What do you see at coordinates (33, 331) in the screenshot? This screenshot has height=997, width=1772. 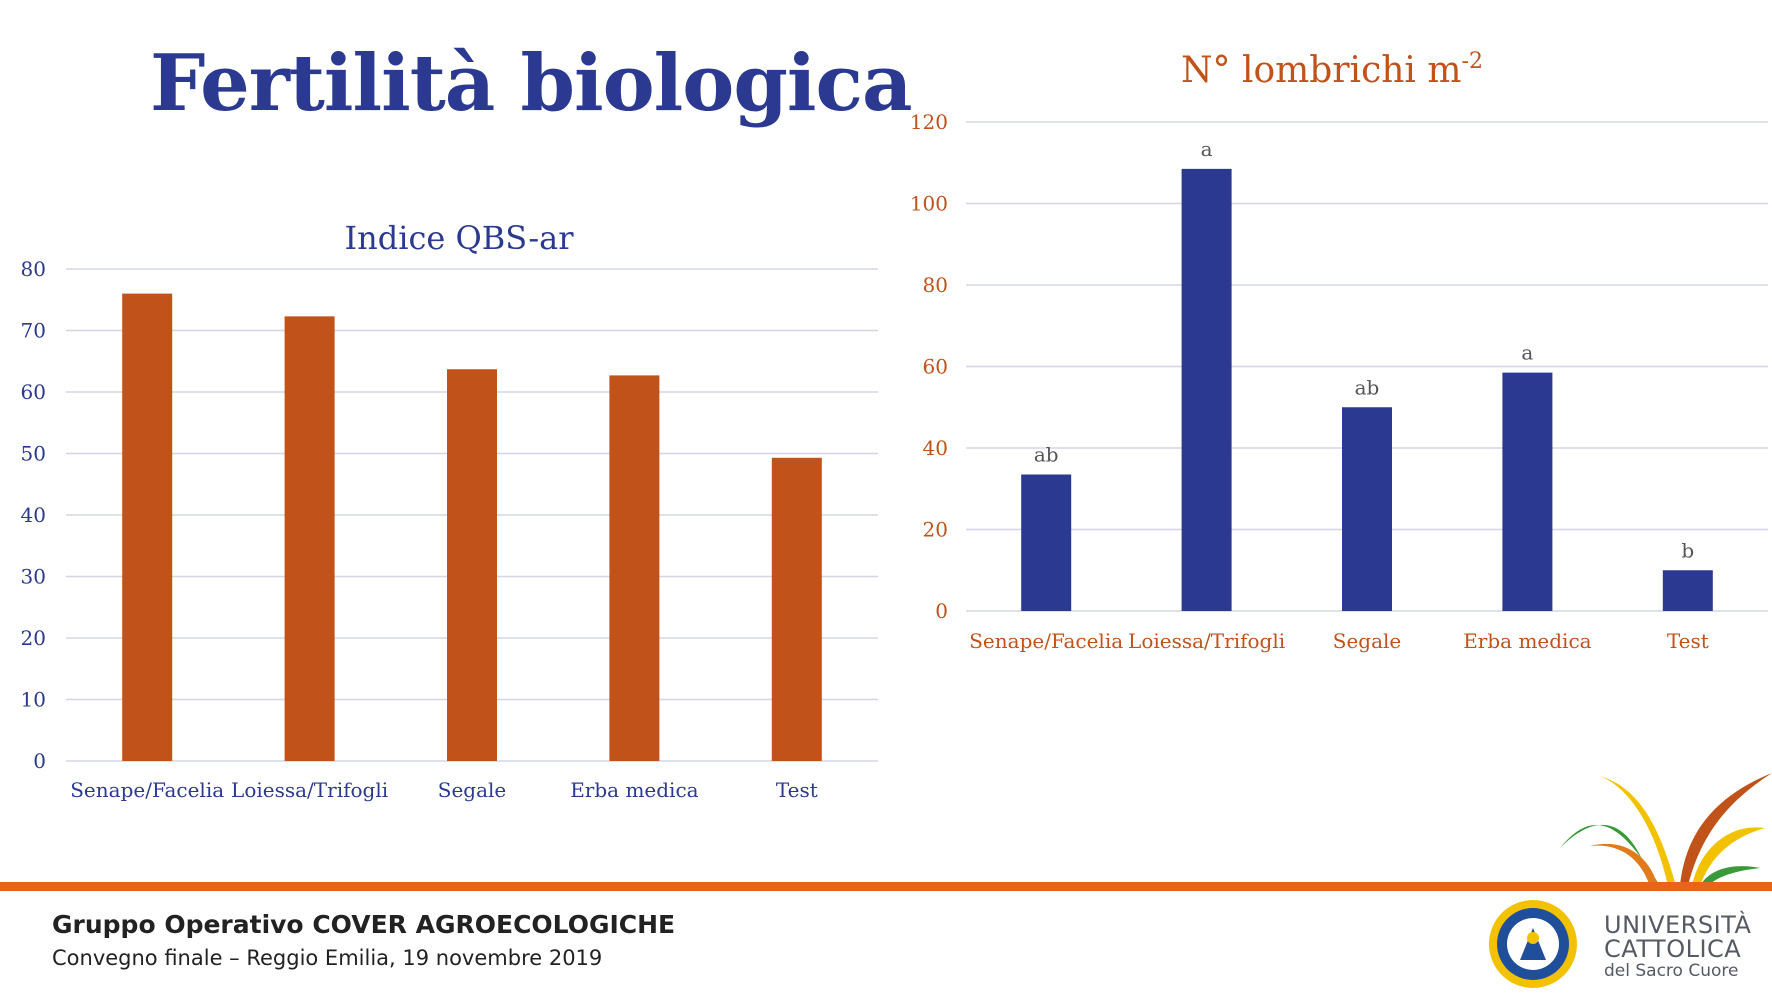 I see `y-tick-label: 70` at bounding box center [33, 331].